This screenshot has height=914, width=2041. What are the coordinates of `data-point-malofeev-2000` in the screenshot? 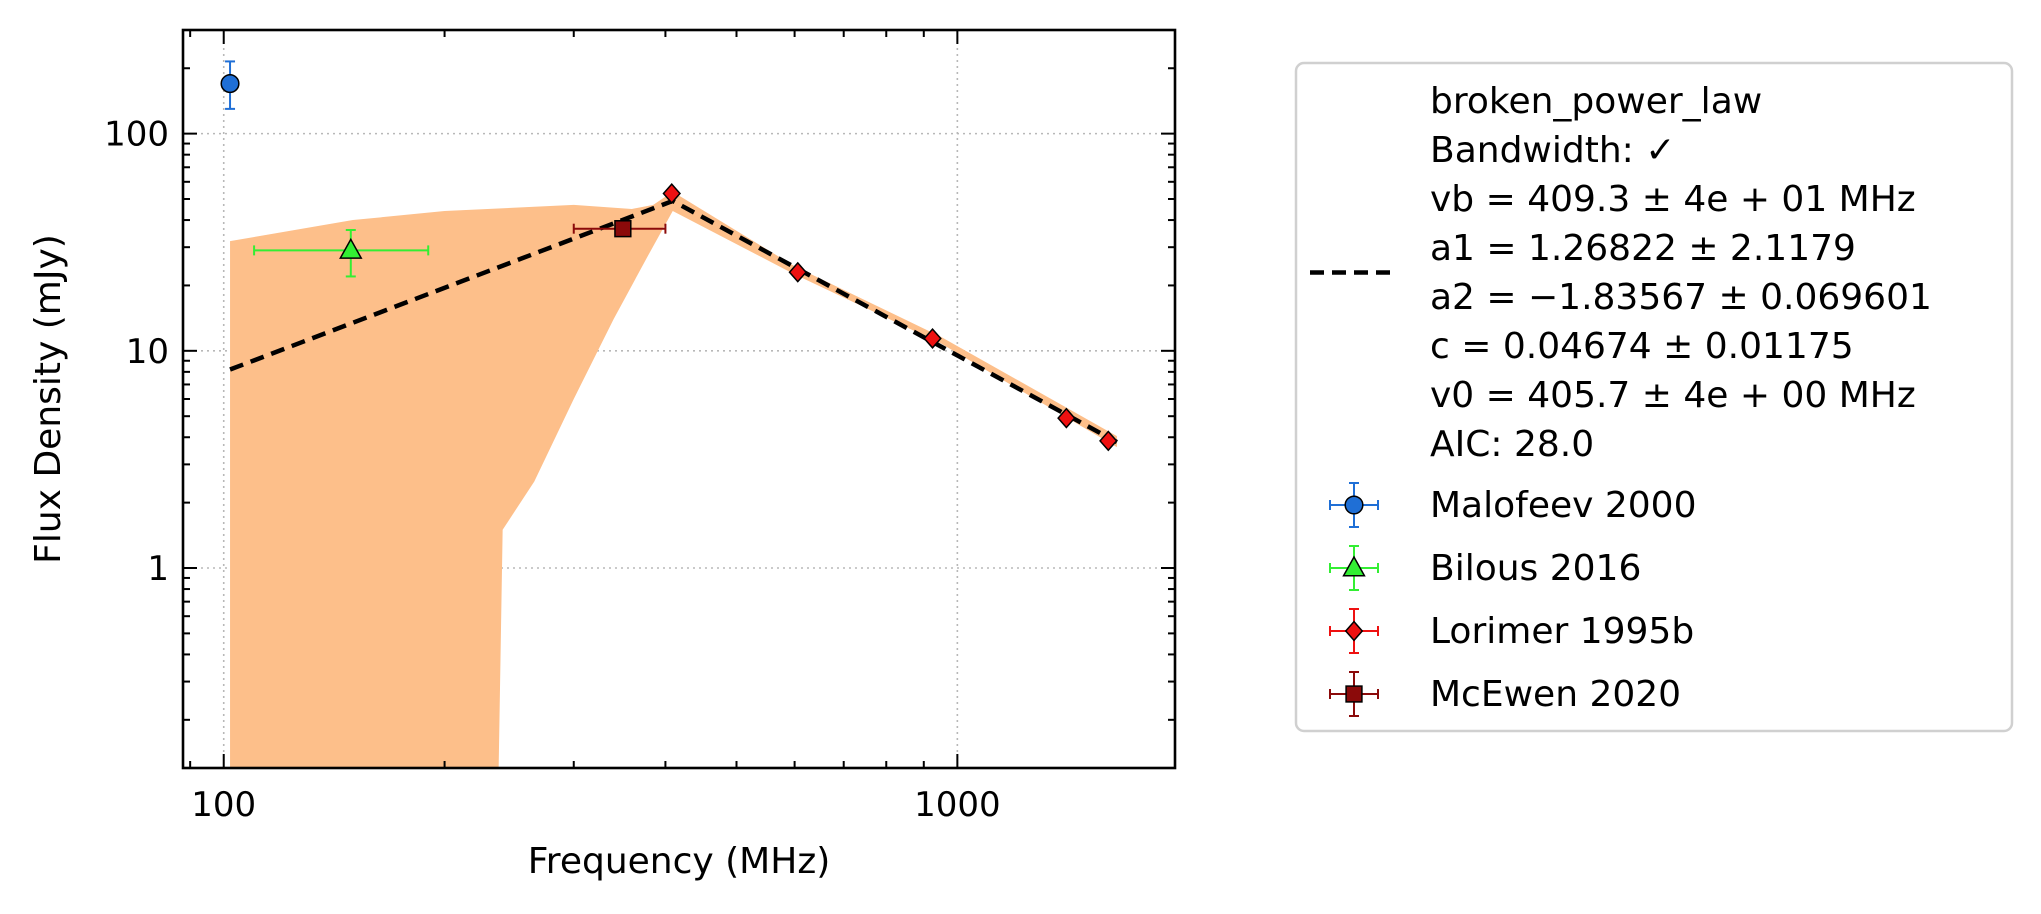 It's located at (230, 85).